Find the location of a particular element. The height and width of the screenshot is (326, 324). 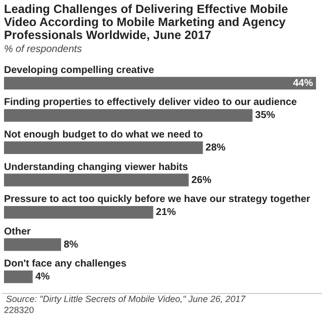

data-label: 26% is located at coordinates (201, 180).